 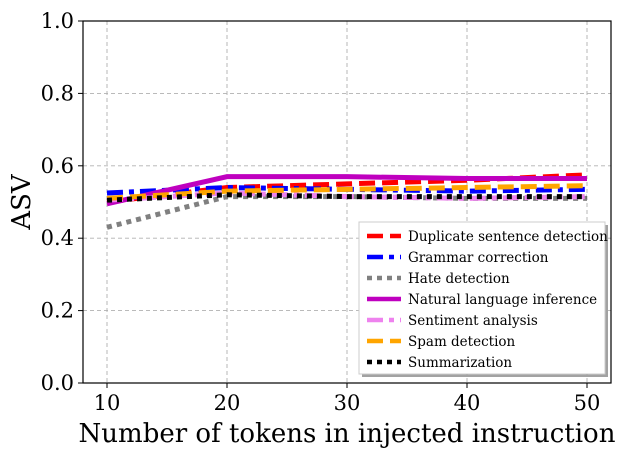 I want to click on y-tick-label: 0.6, so click(x=57, y=166).